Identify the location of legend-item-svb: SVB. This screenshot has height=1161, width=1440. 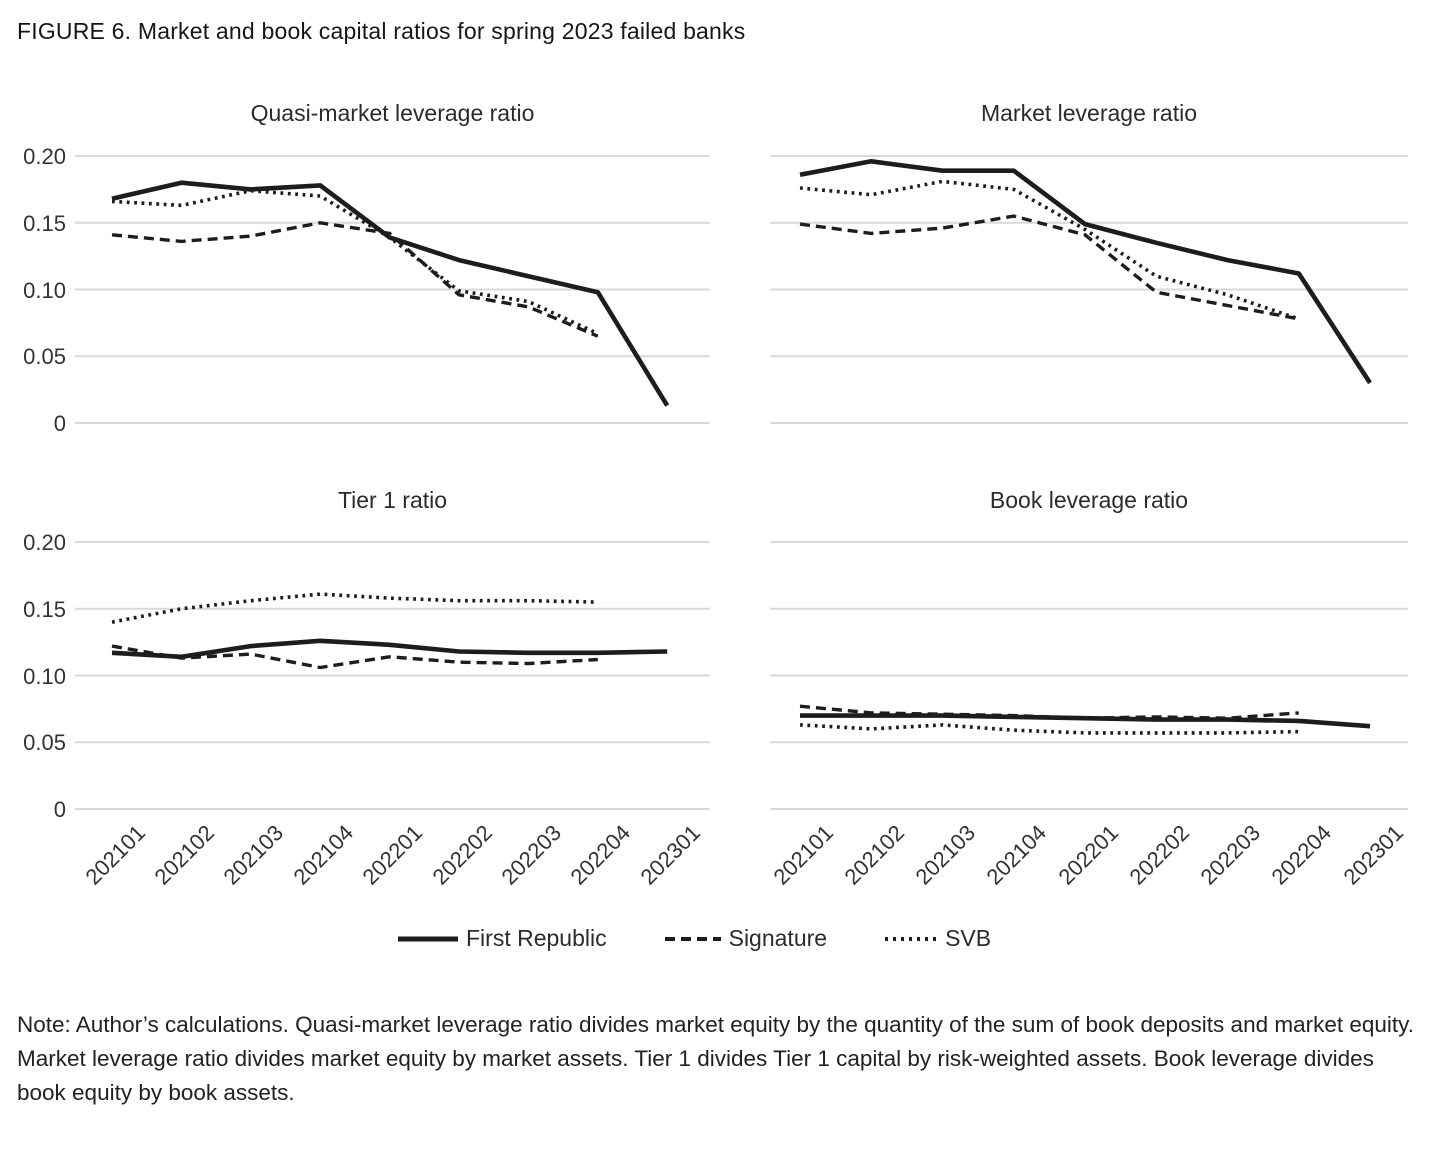
(938, 938).